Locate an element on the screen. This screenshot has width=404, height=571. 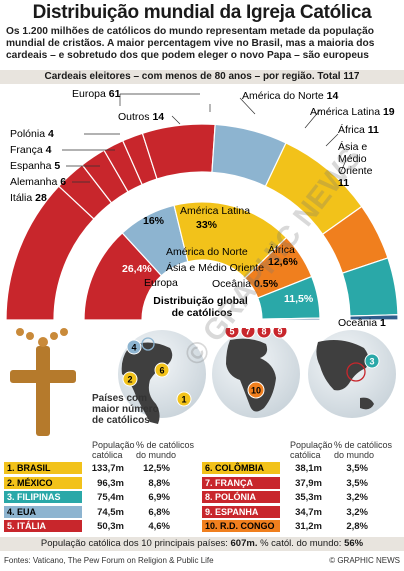
inner-label-aml-value: 33% is located at coordinates (207, 225).